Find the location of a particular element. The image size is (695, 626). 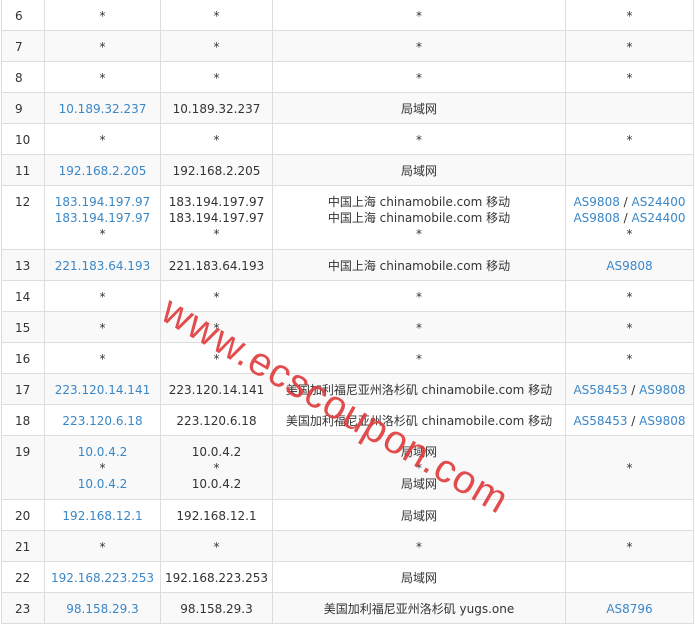

ip-link: 192.168.2.205 is located at coordinates (102, 171).